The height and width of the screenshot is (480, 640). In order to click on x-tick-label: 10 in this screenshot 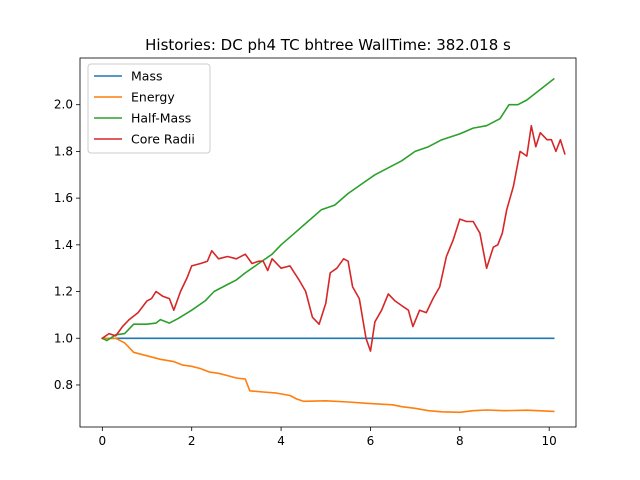, I will do `click(549, 441)`.